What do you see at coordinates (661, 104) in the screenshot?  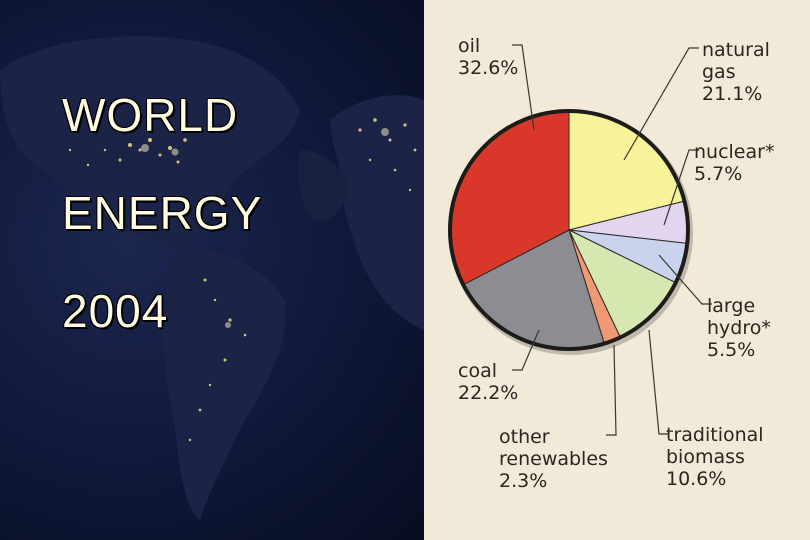 I see `leader-line-natural-gas` at bounding box center [661, 104].